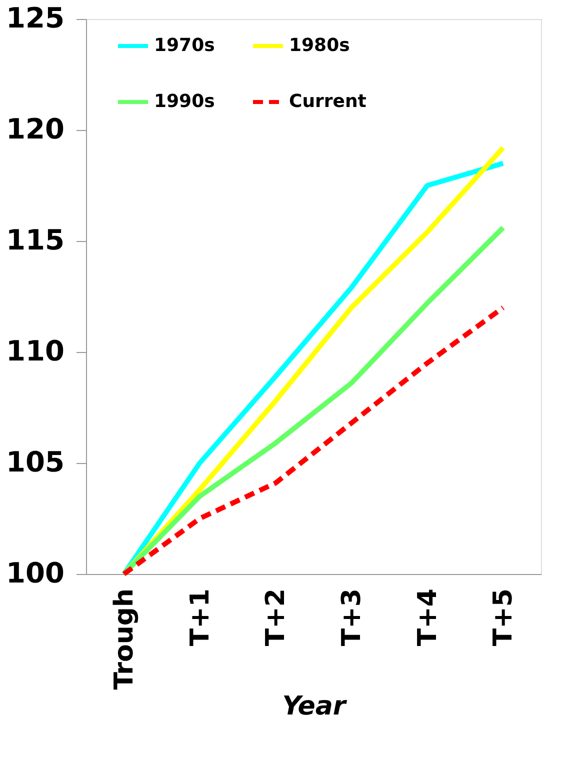 The width and height of the screenshot is (588, 782). I want to click on x-axis-title: Year, so click(315, 707).